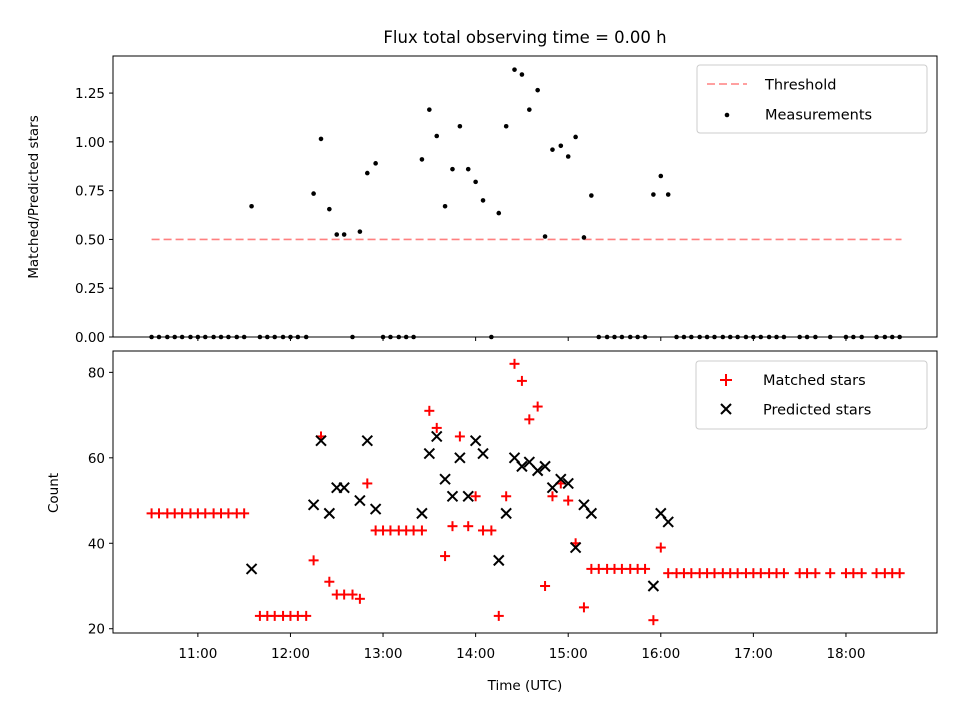 Image resolution: width=960 pixels, height=720 pixels. I want to click on count-y-ticks: 20 40 60 80, so click(100, 501).